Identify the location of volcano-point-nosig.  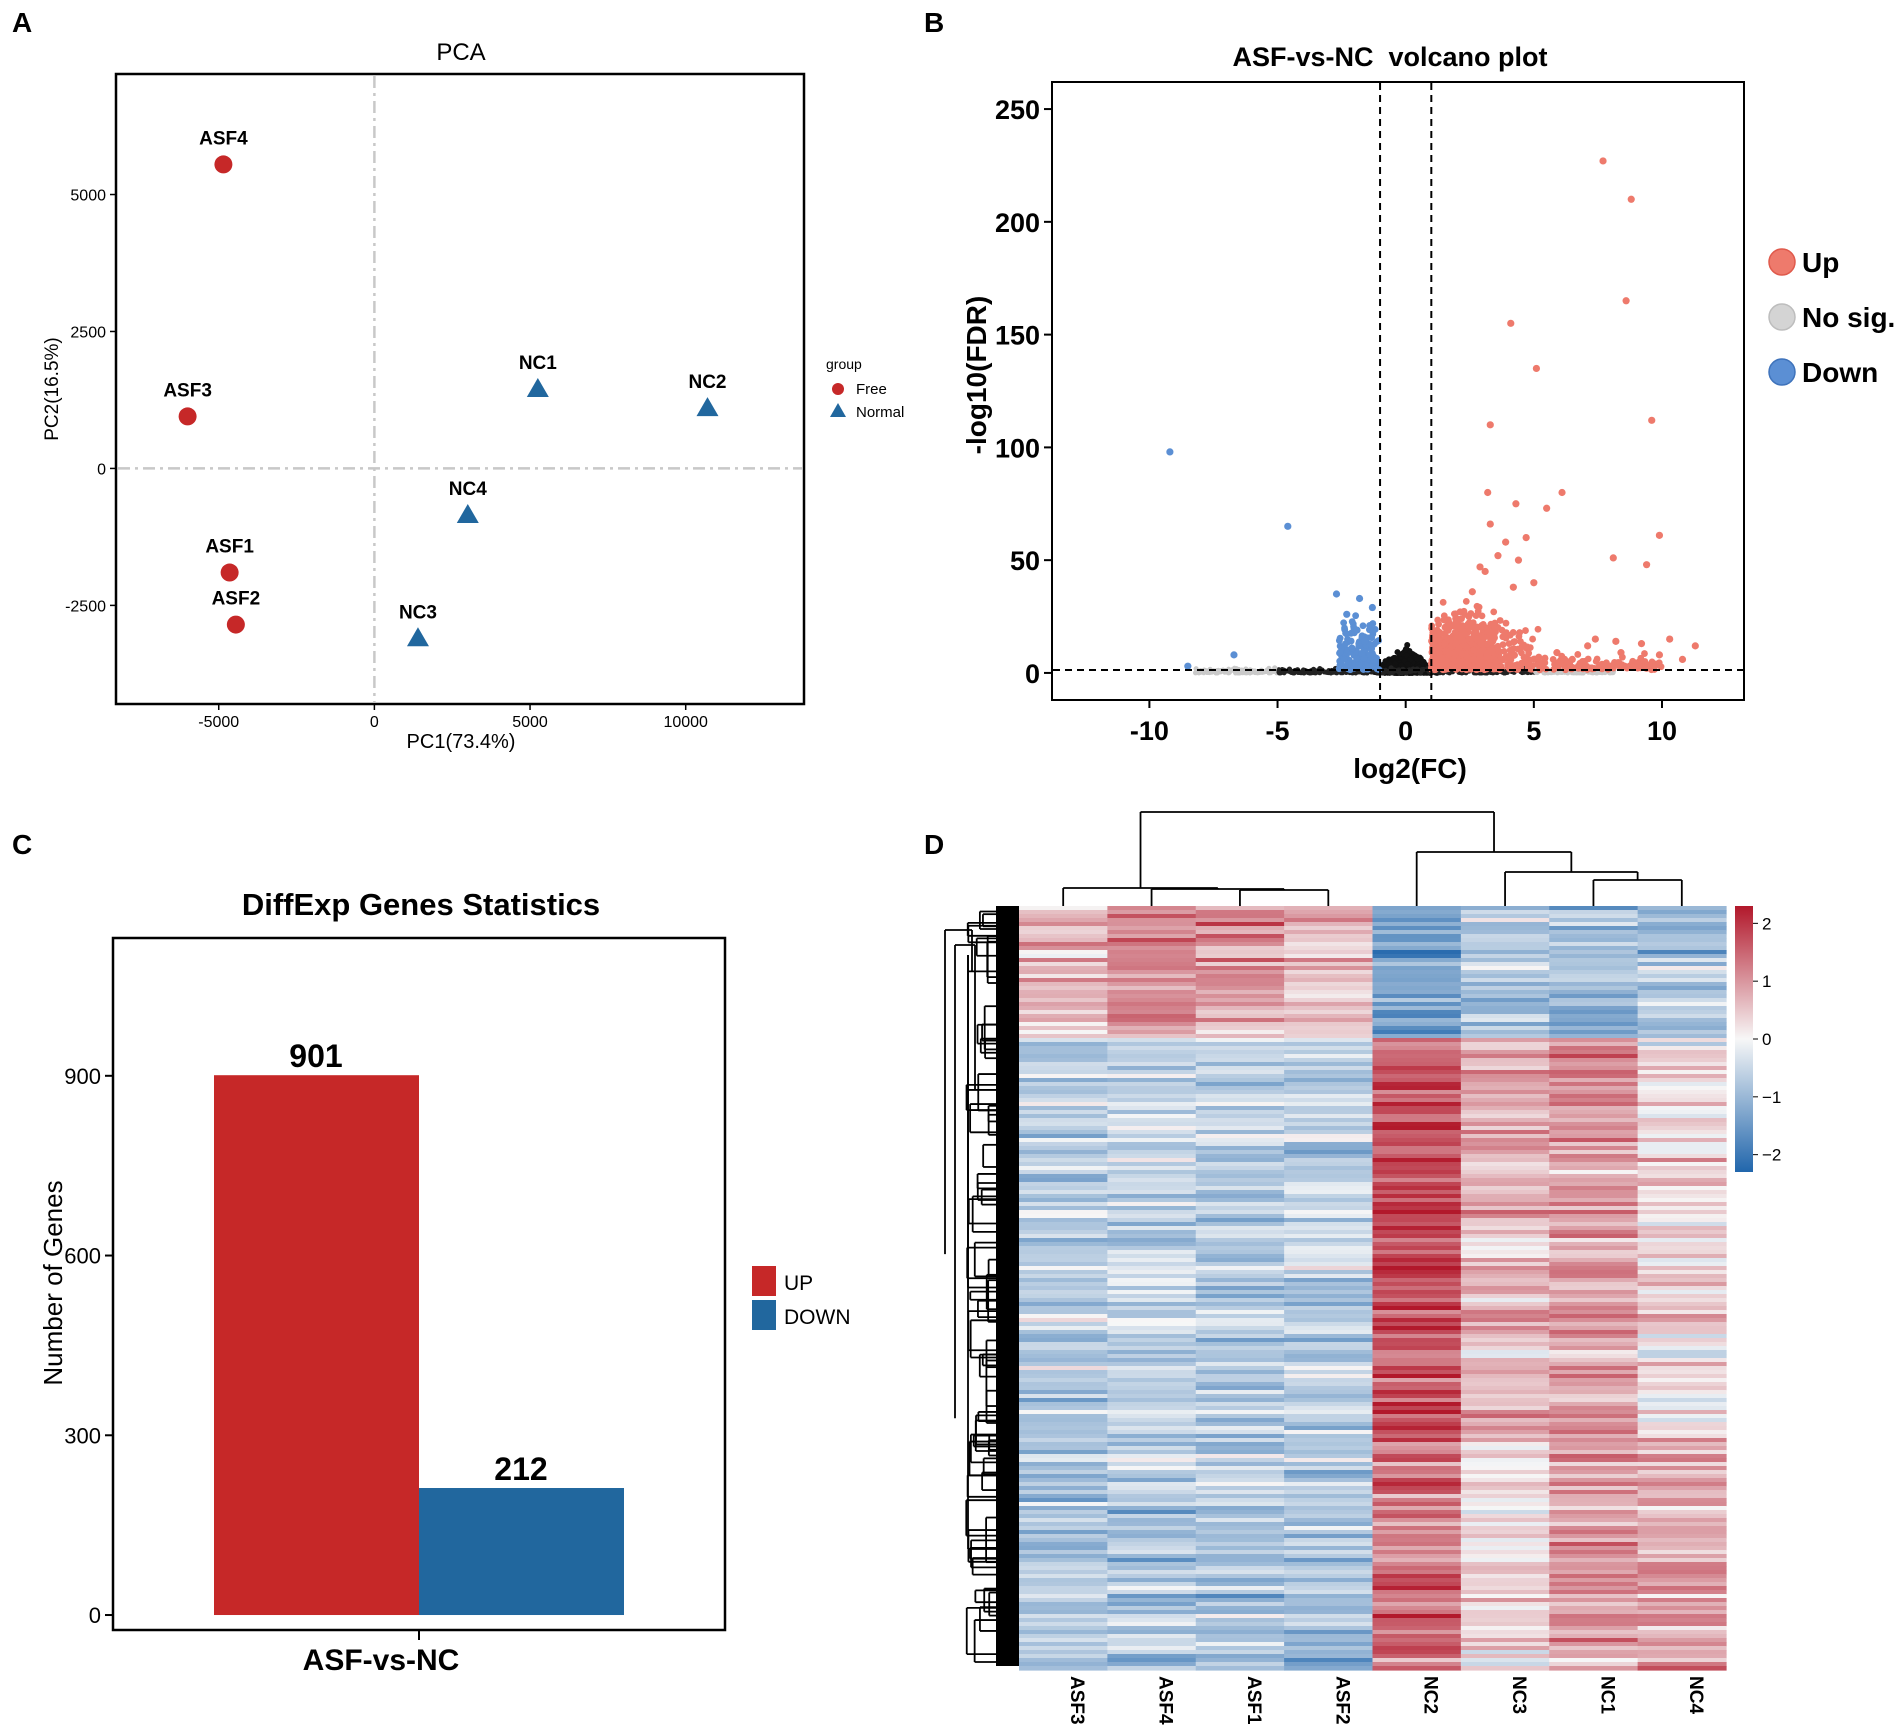
(1410, 659).